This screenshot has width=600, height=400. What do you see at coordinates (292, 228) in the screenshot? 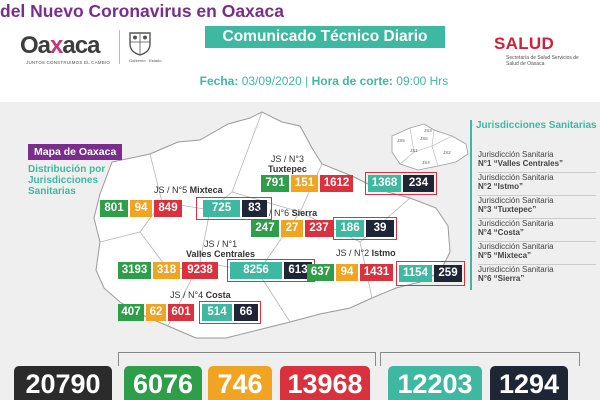
I see `sierra-value-2: 27` at bounding box center [292, 228].